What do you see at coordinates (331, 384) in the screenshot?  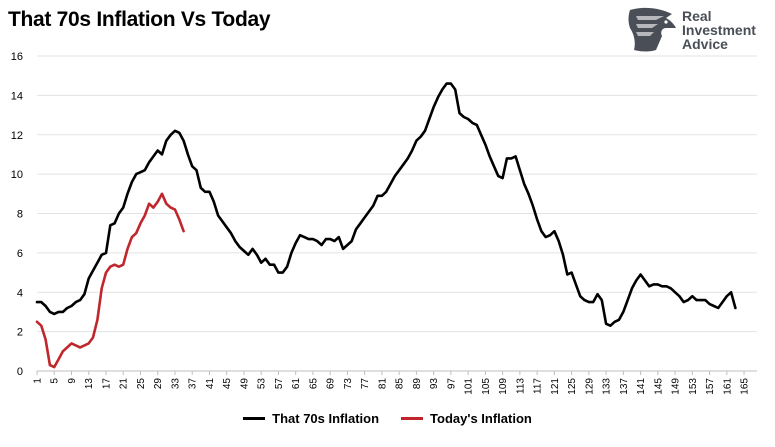 I see `x-tick-label-17: 69` at bounding box center [331, 384].